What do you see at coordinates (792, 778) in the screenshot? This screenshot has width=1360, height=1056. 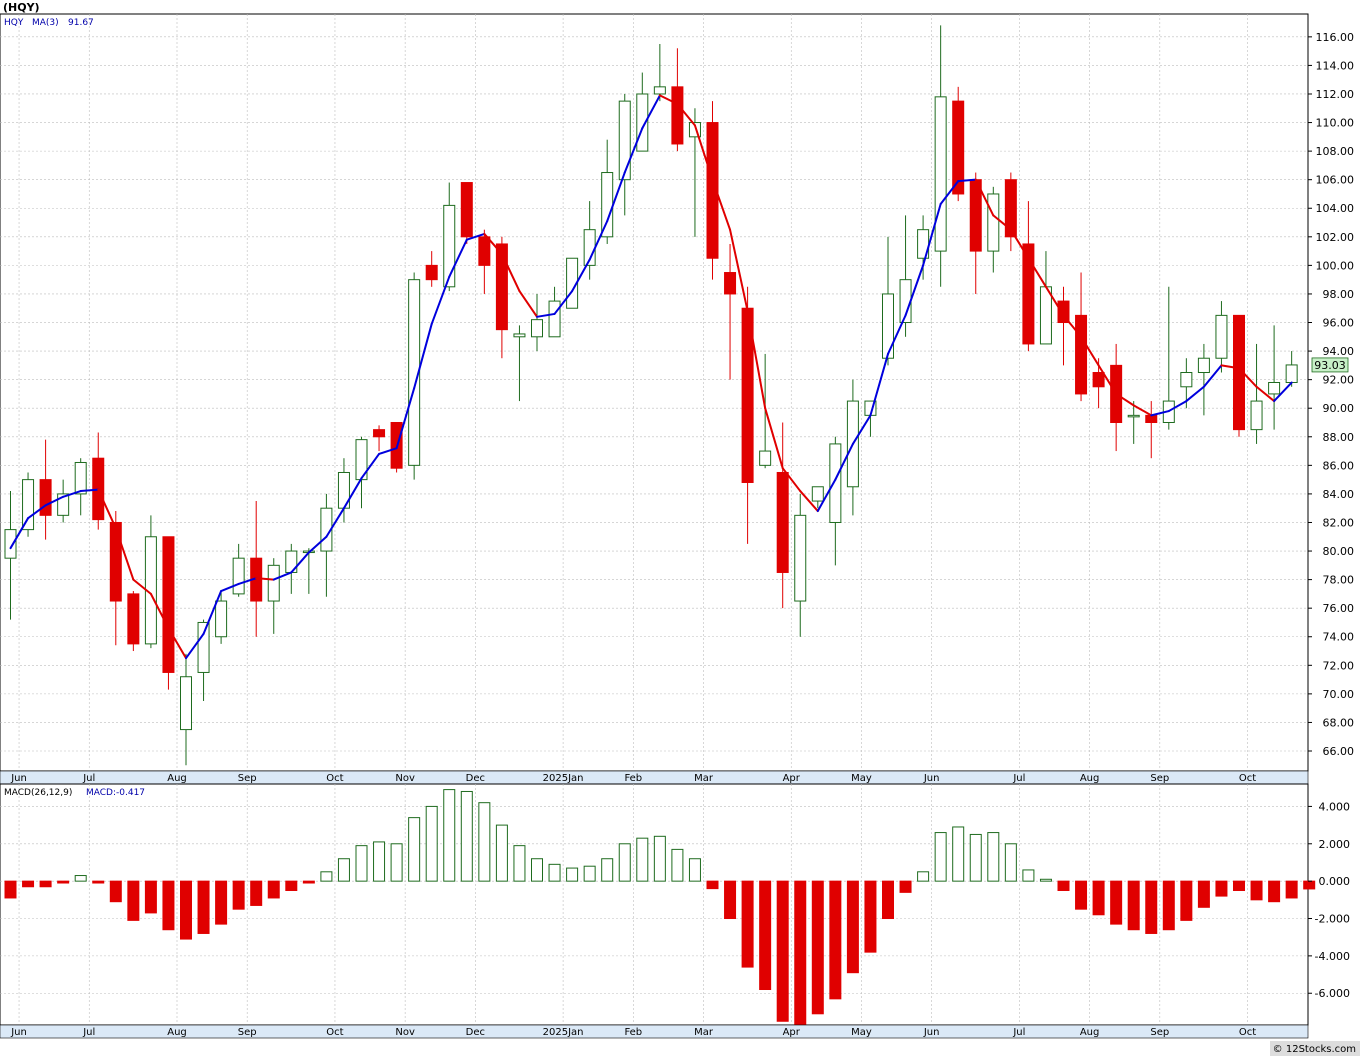 I see `price-xtick-label: Apr` at bounding box center [792, 778].